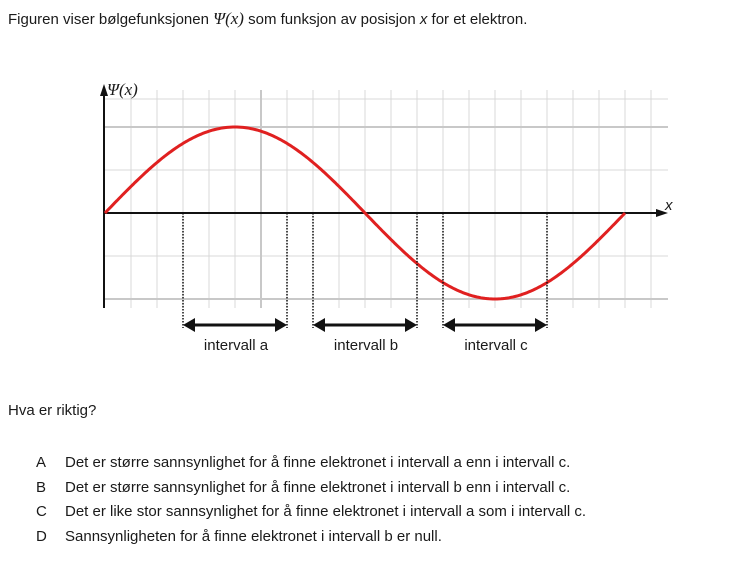 The image size is (739, 566). Describe the element at coordinates (496, 345) in the screenshot. I see `interval-label: intervall c` at that location.